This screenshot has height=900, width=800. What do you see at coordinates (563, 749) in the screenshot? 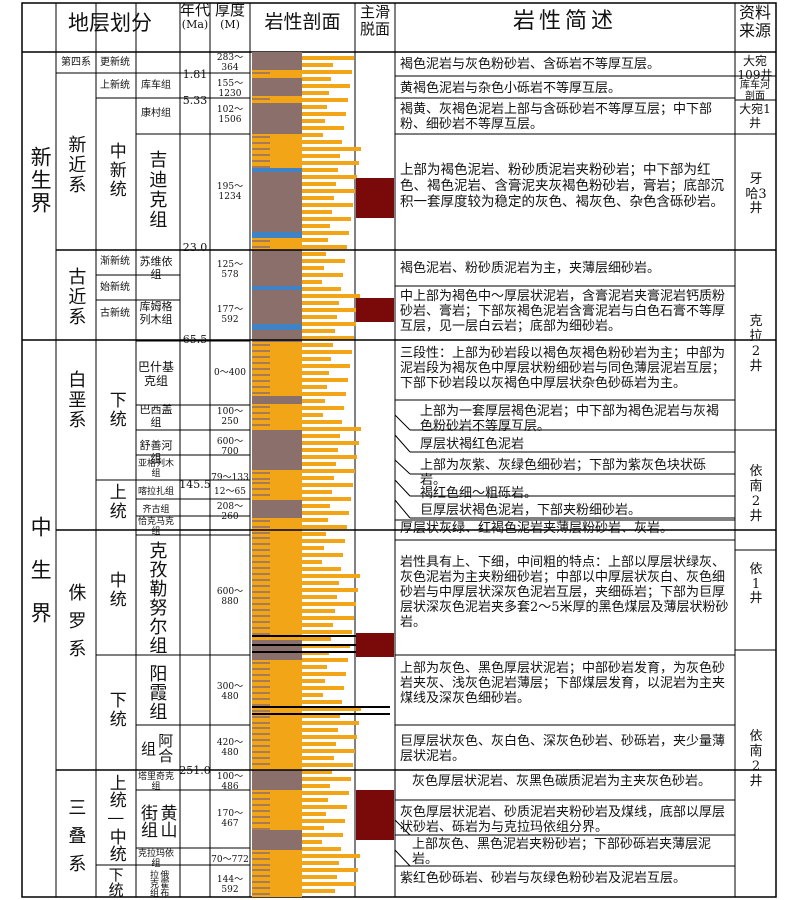
I see `description-15: 巨厚层状灰色、灰白色、深灰色砂岩、砂砾岩，夹少量薄层状泥岩。` at bounding box center [563, 749].